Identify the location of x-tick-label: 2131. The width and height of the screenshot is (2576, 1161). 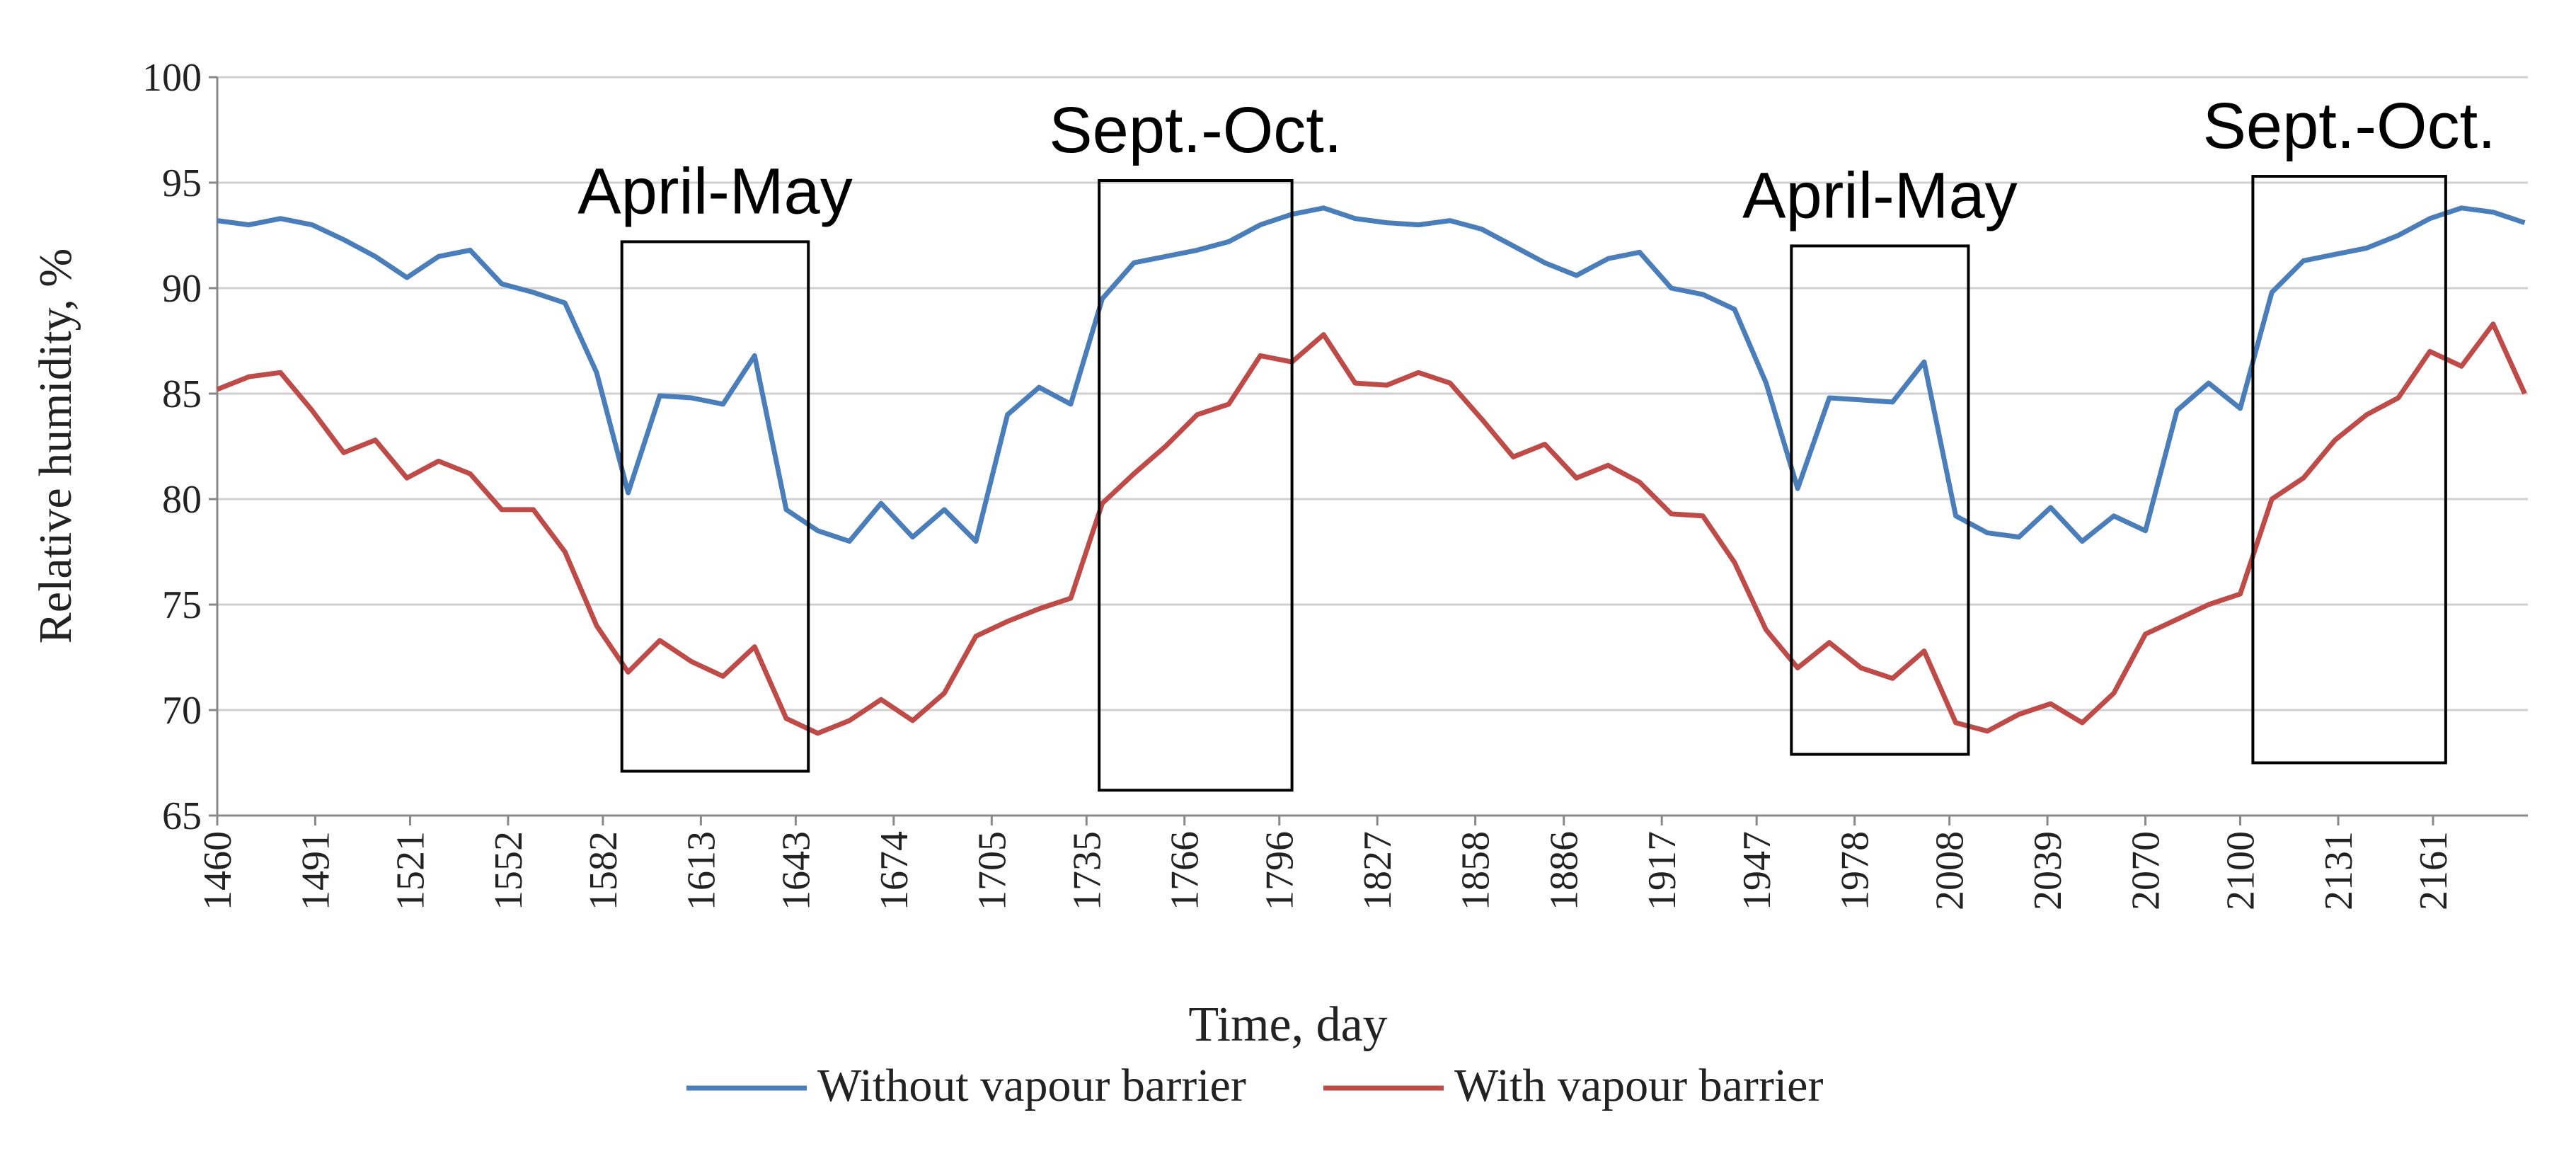
(2339, 870).